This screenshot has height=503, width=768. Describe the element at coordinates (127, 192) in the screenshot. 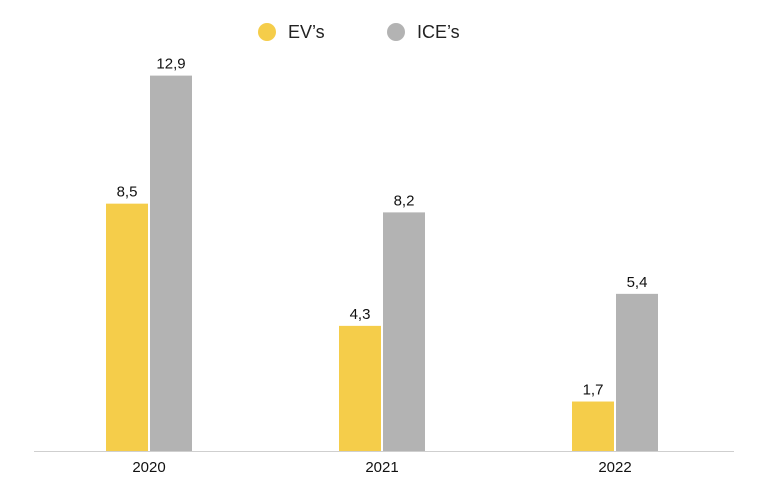

I see `value-label-ev-2020: 8,5` at that location.